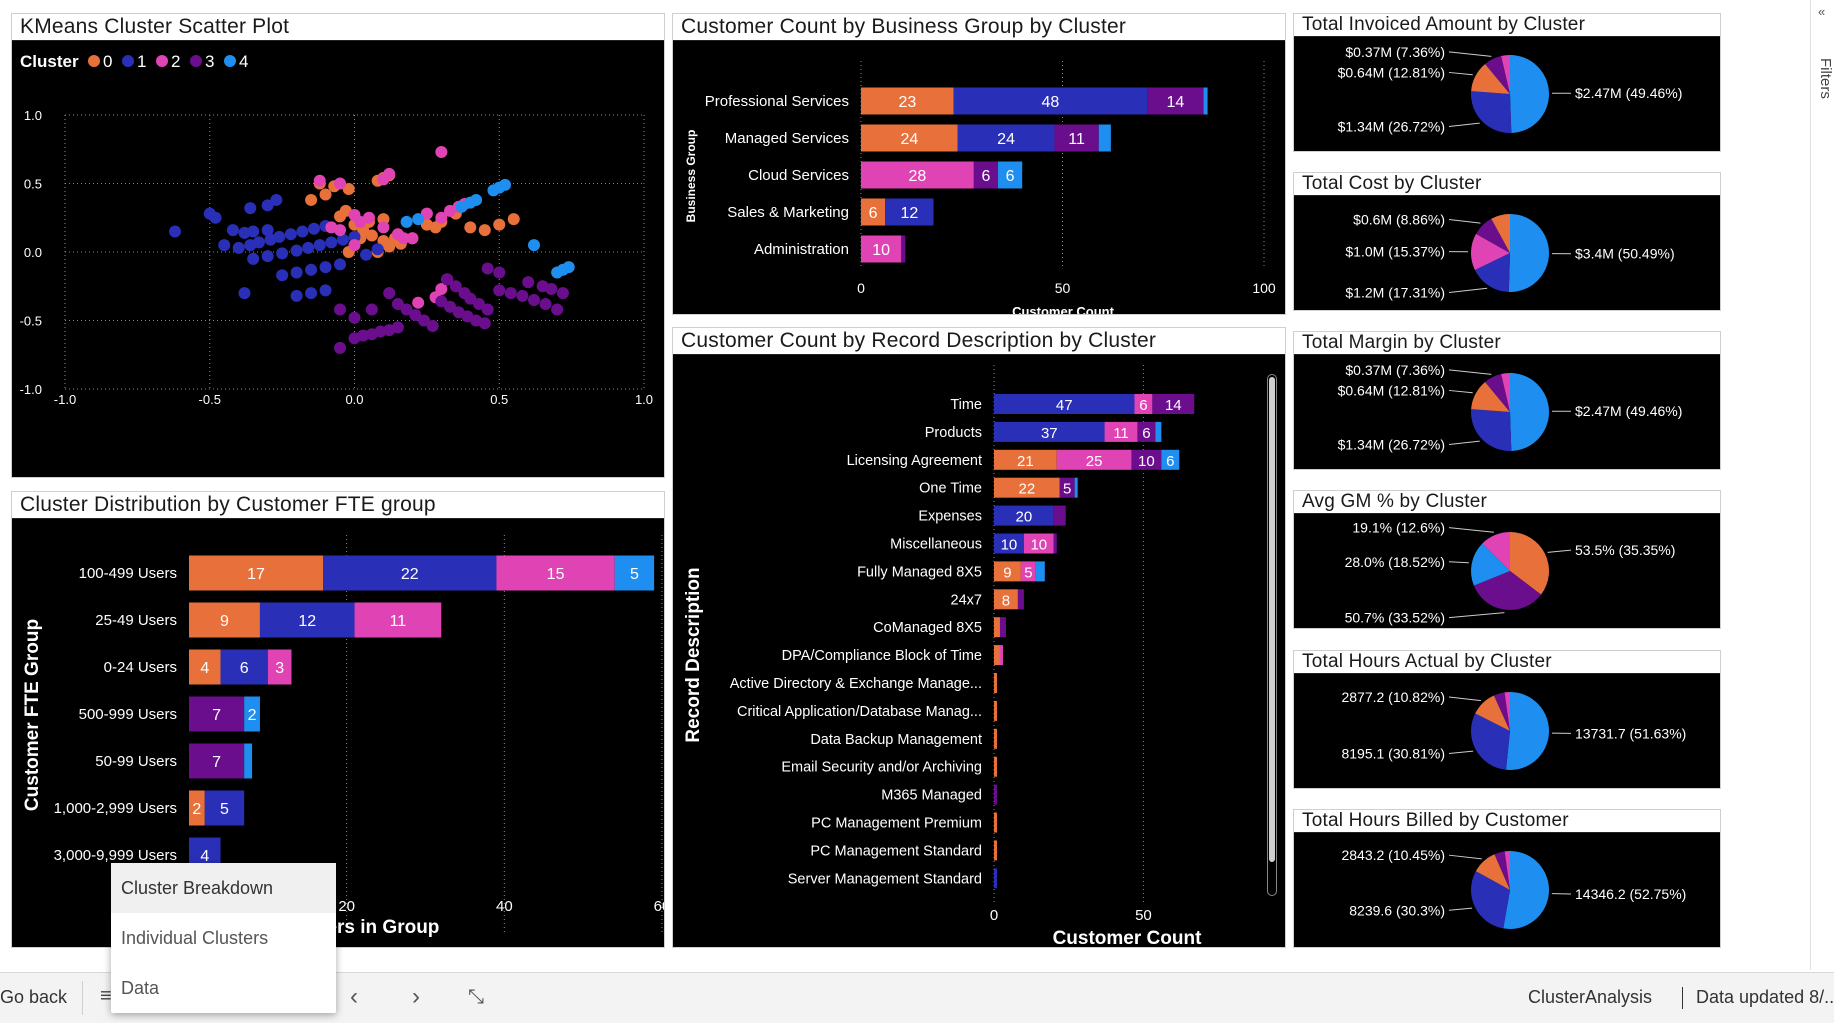  I want to click on category-label: 0-24 Users, so click(140, 667).